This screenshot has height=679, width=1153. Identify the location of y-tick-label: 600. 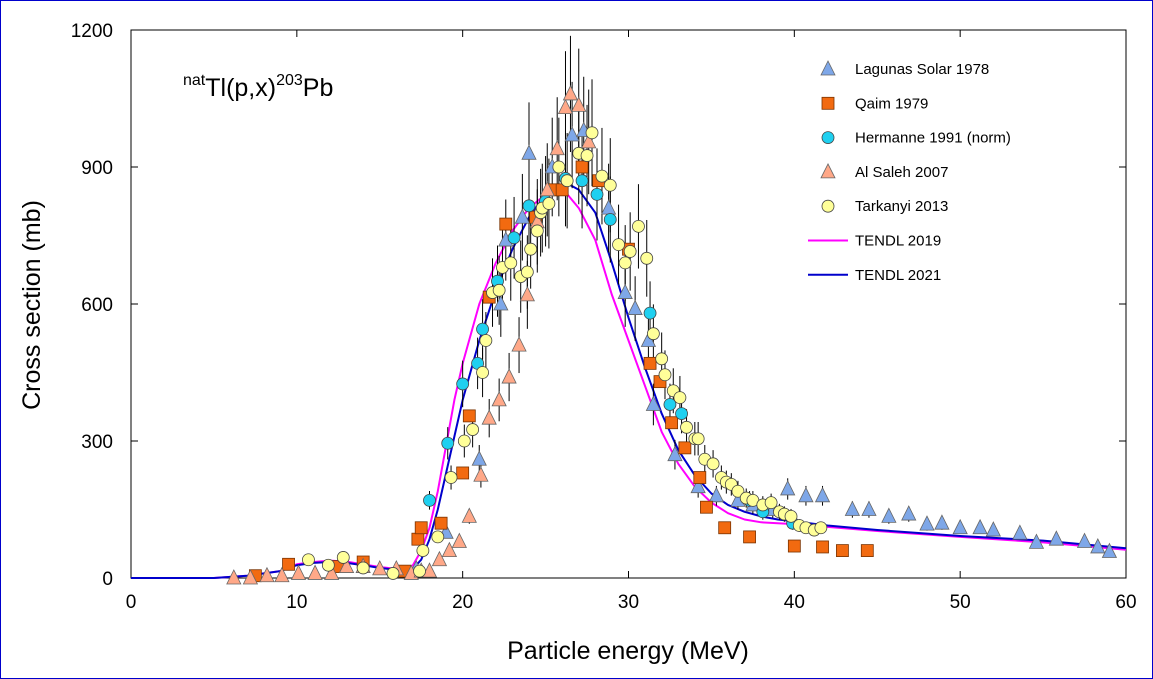
(97, 305).